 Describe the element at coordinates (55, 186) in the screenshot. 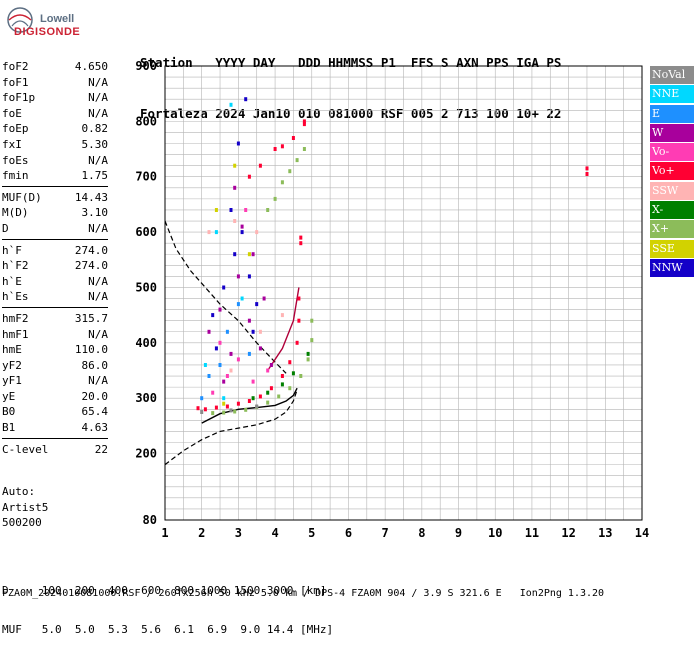

I see `param-divider` at that location.